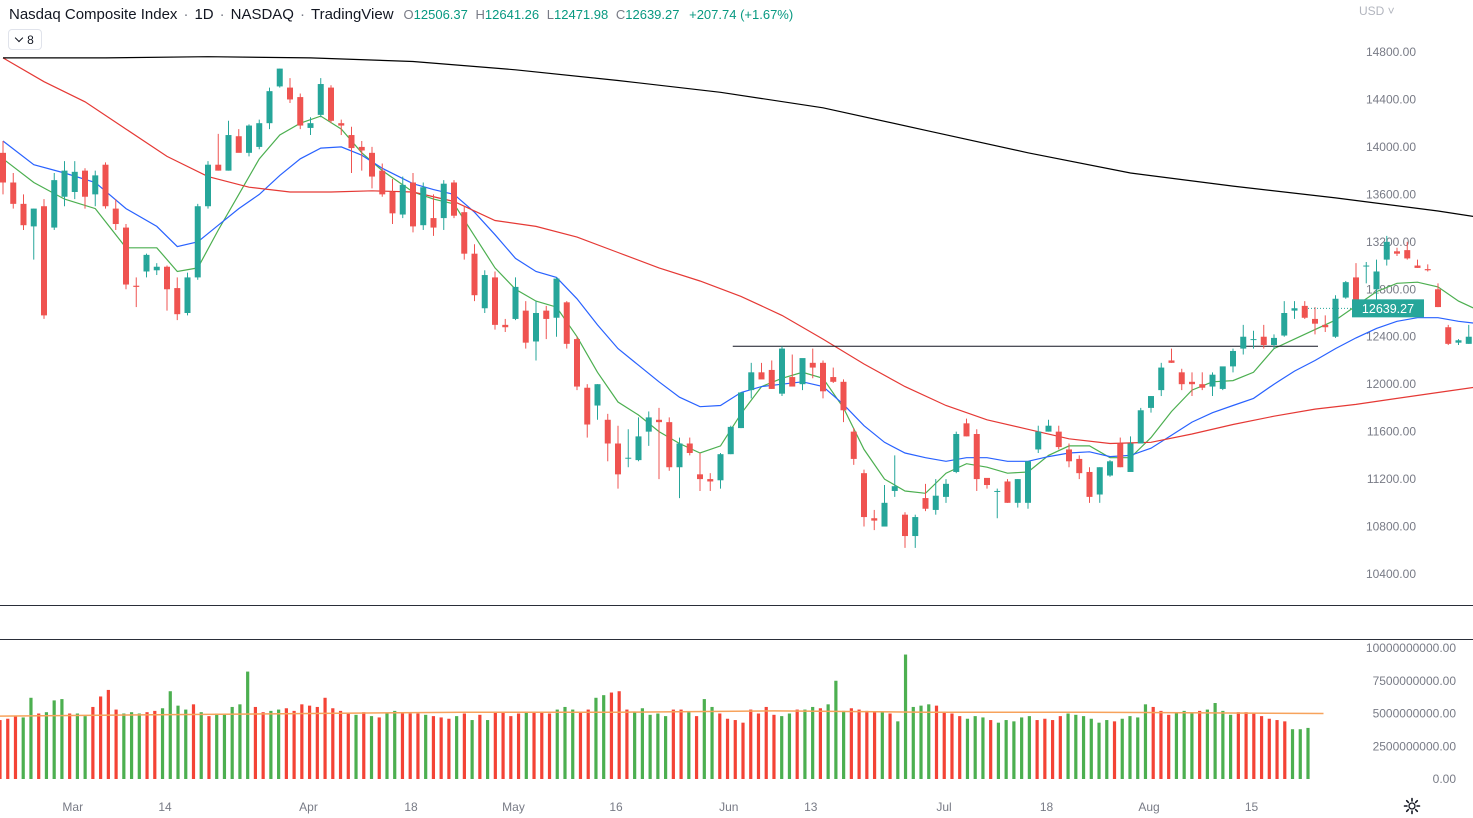  What do you see at coordinates (1391, 527) in the screenshot?
I see `price-axis-tick: 10800.00` at bounding box center [1391, 527].